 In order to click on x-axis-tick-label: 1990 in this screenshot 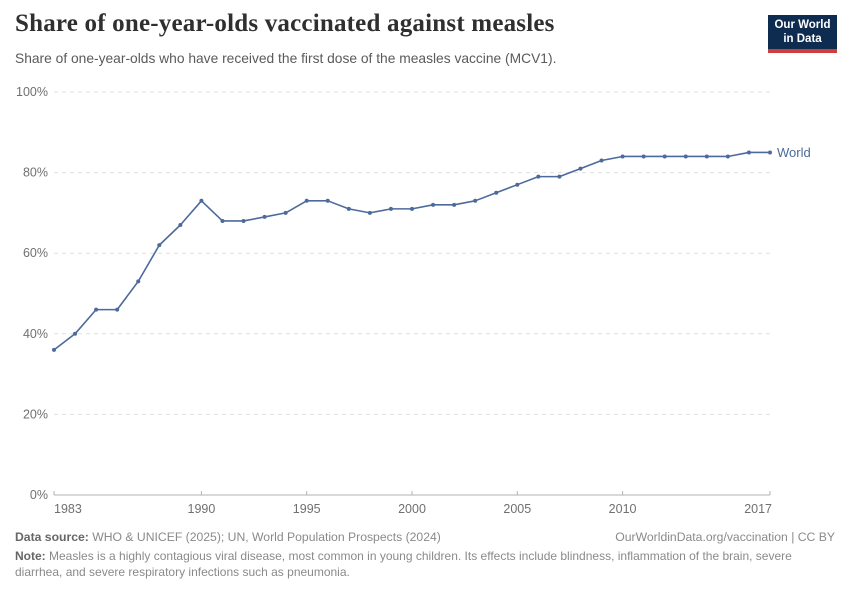, I will do `click(202, 509)`.